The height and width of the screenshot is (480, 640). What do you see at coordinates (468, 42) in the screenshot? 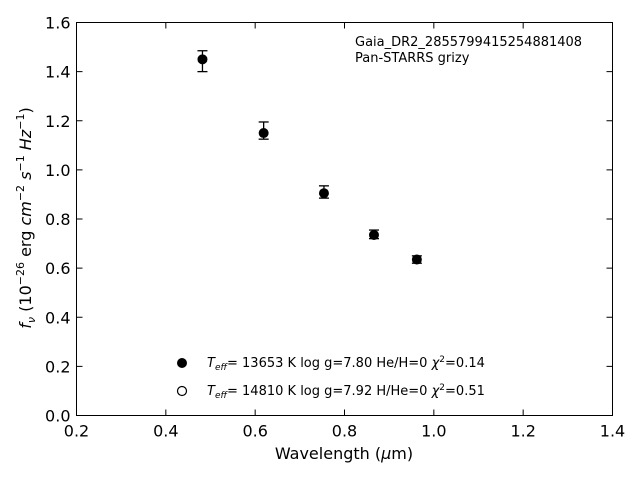
I see `annotation-object: Gaia_DR2_2855799415254881408` at bounding box center [468, 42].